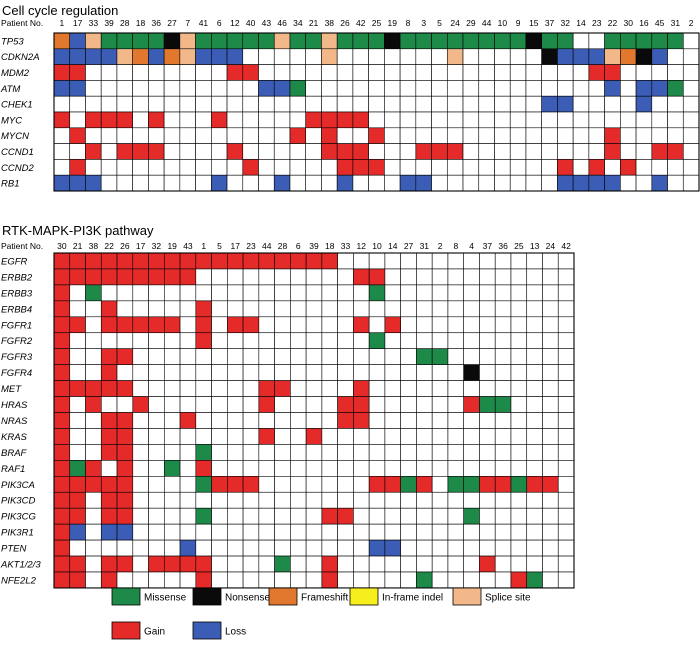 The height and width of the screenshot is (645, 700). I want to click on gene-label: MET, so click(11, 389).